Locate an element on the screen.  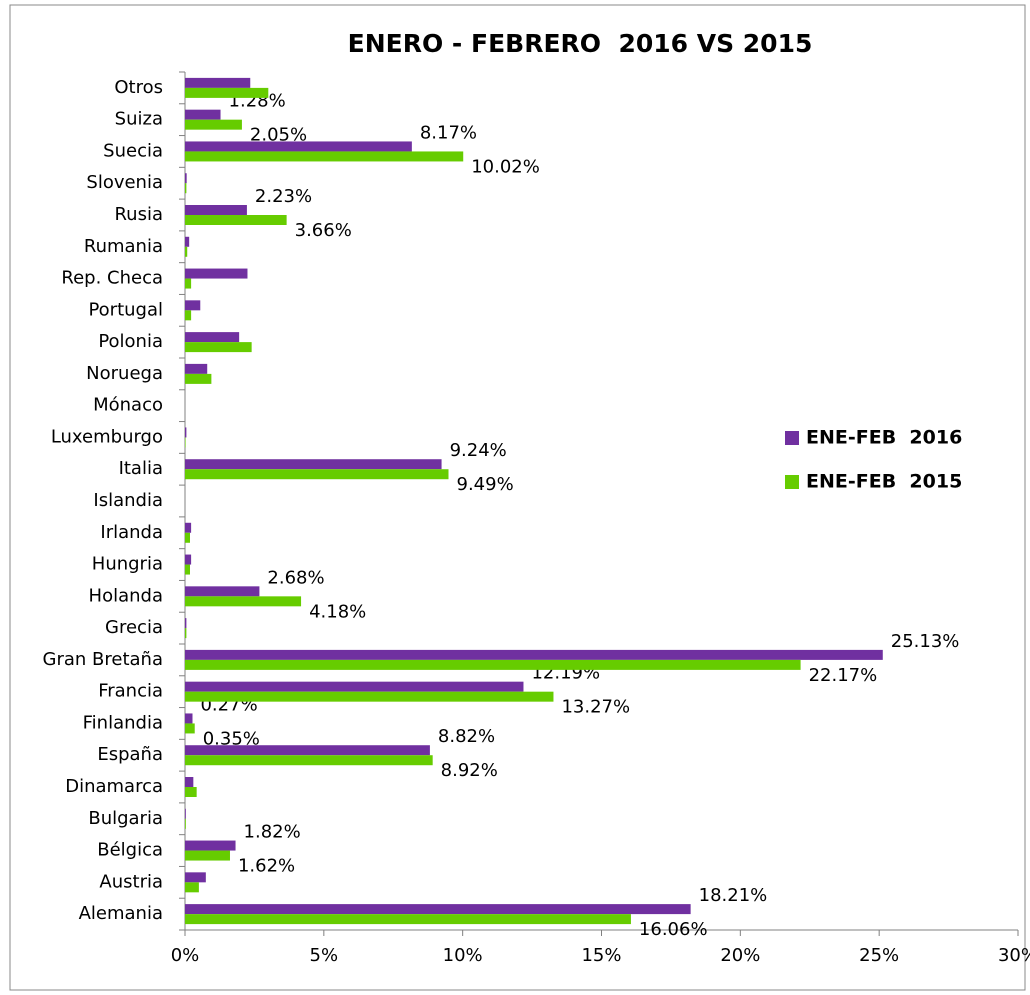
x-tick-label: 0% is located at coordinates (185, 955).